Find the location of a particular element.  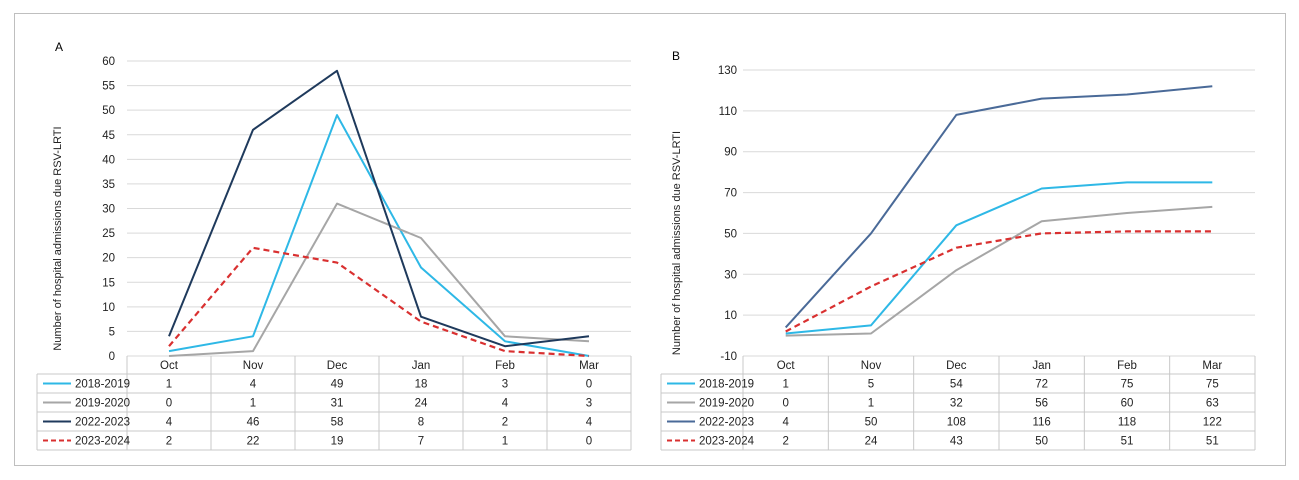

x-tick-label-b: Jan is located at coordinates (1041, 366).